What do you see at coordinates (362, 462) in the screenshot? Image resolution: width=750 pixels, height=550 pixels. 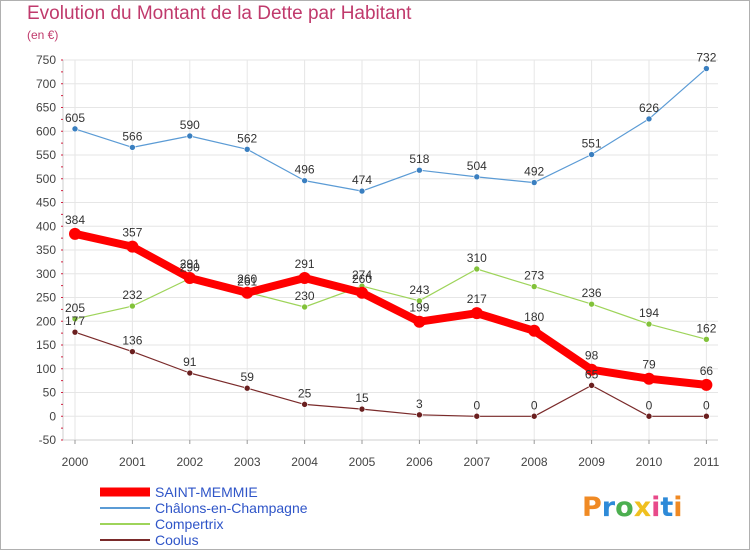 I see `x-tick-label: 2005` at bounding box center [362, 462].